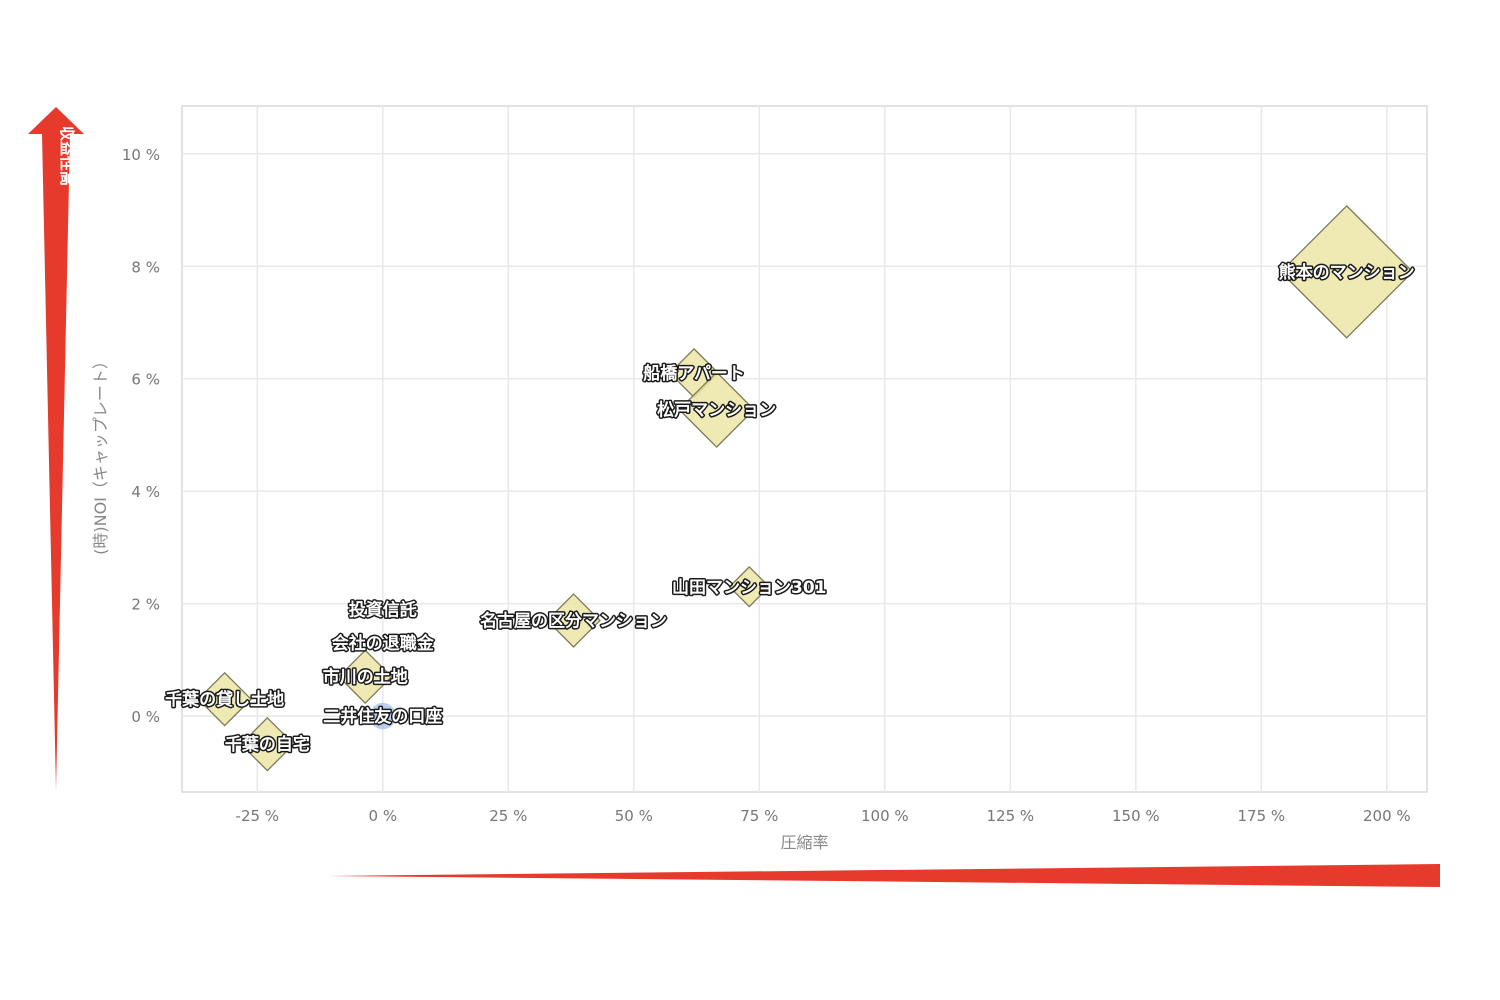  Describe the element at coordinates (145, 717) in the screenshot. I see `y-tick-label: 0 %` at that location.